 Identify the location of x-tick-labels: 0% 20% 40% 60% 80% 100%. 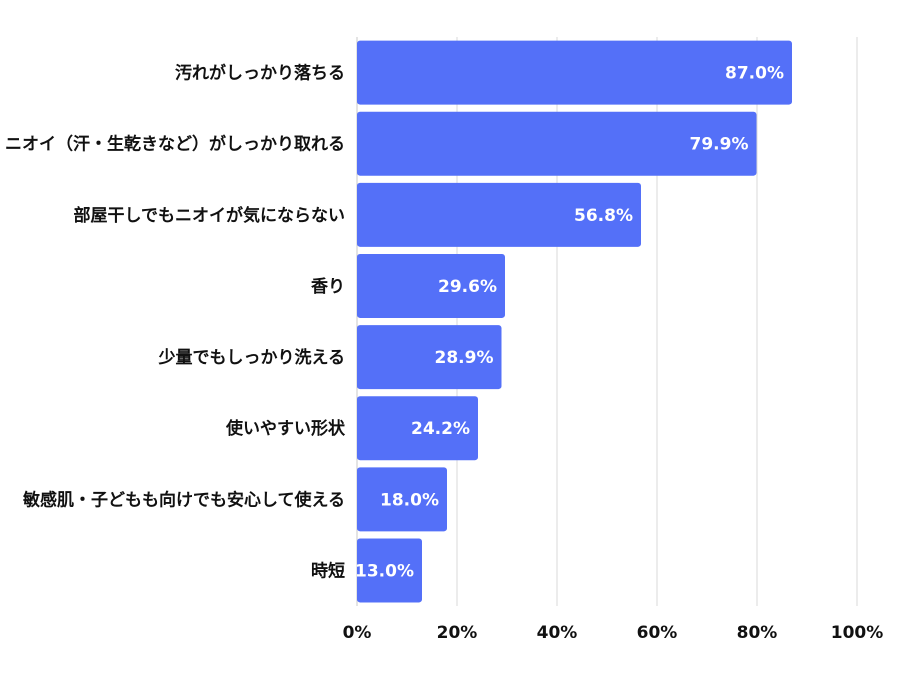
(613, 633).